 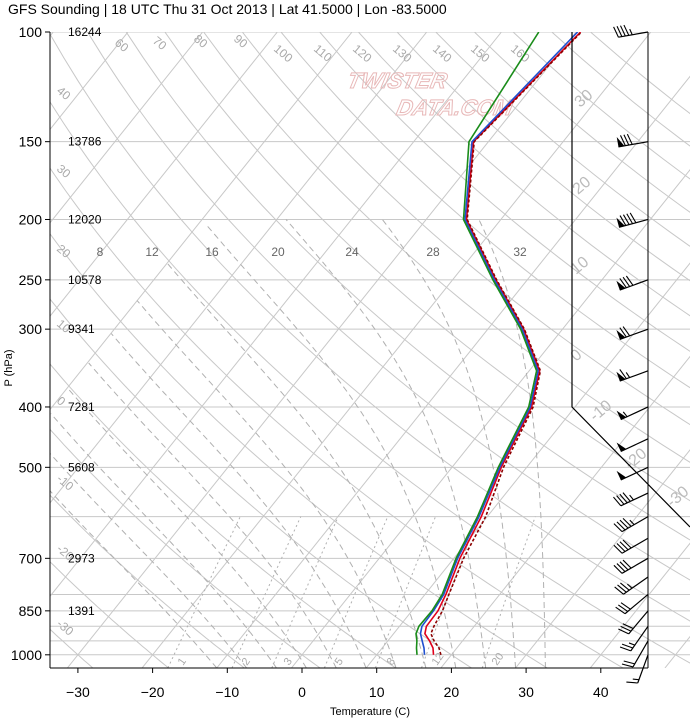 What do you see at coordinates (152, 252) in the screenshot?
I see `mixing-ratio-label: 12` at bounding box center [152, 252].